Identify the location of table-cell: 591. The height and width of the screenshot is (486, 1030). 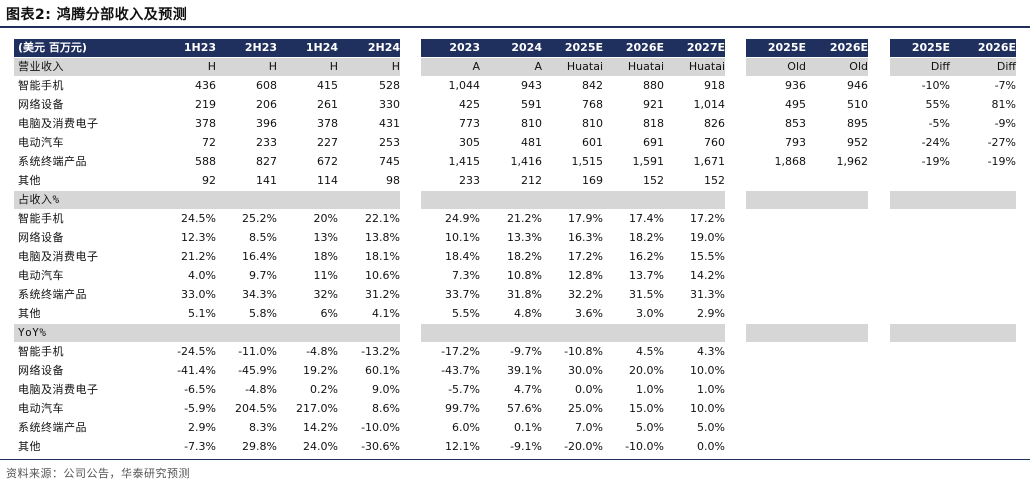
(531, 104).